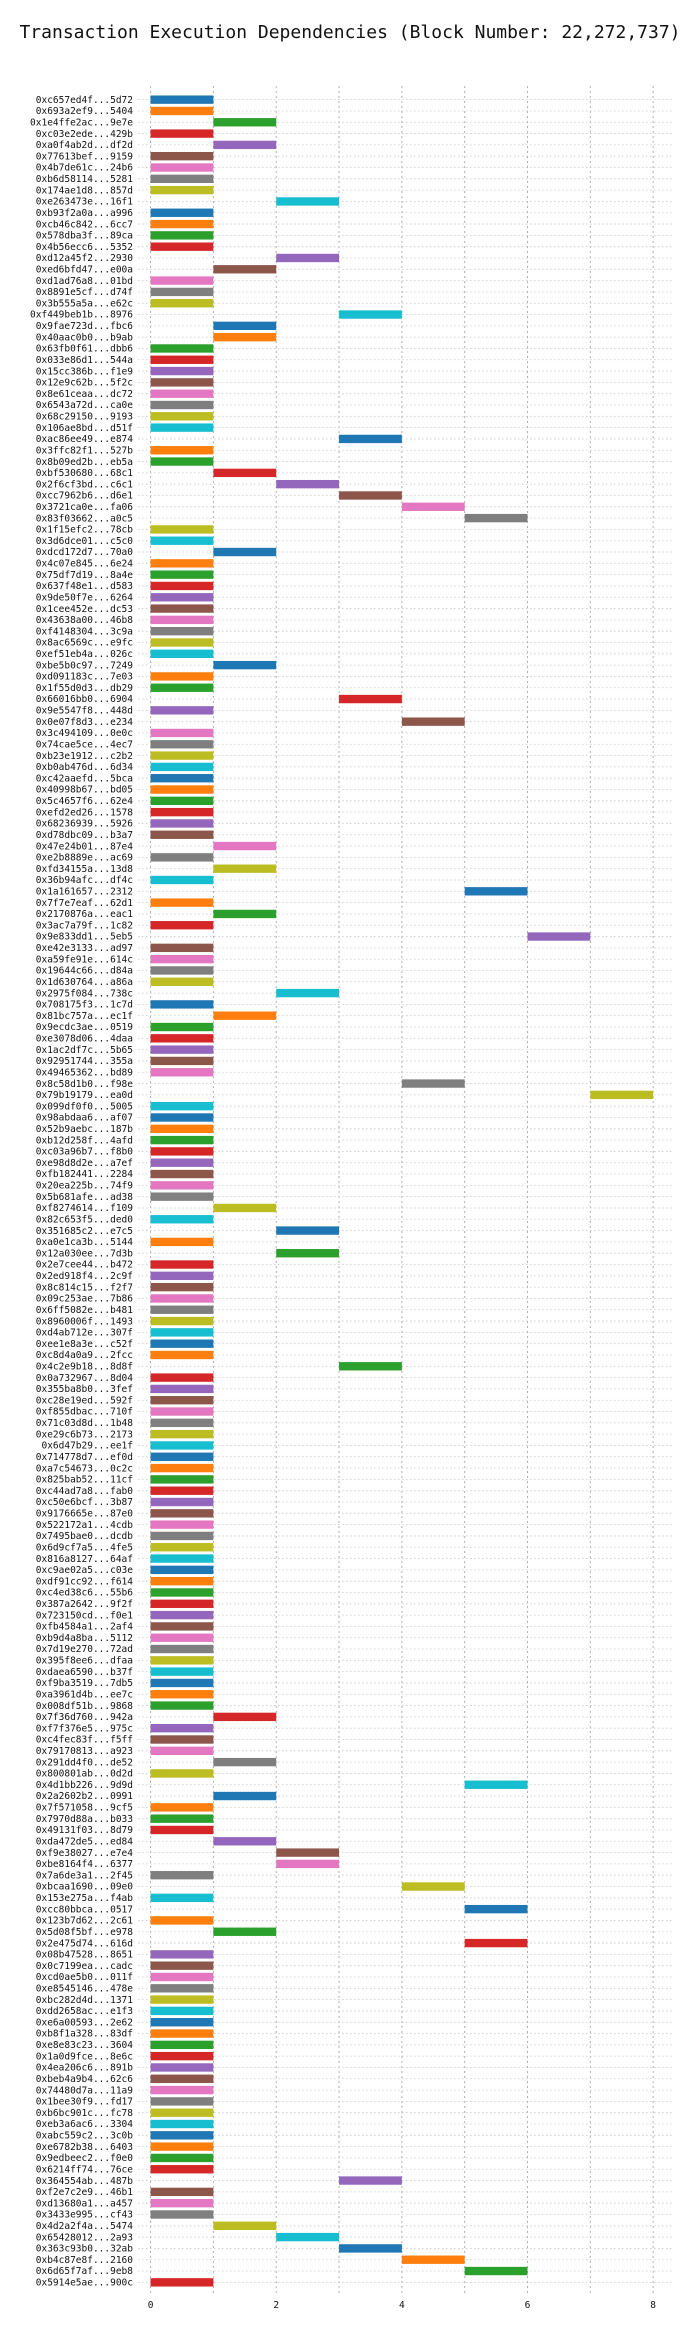  I want to click on y-tick-label: 0x355ba8b0...3fef, so click(84, 1389).